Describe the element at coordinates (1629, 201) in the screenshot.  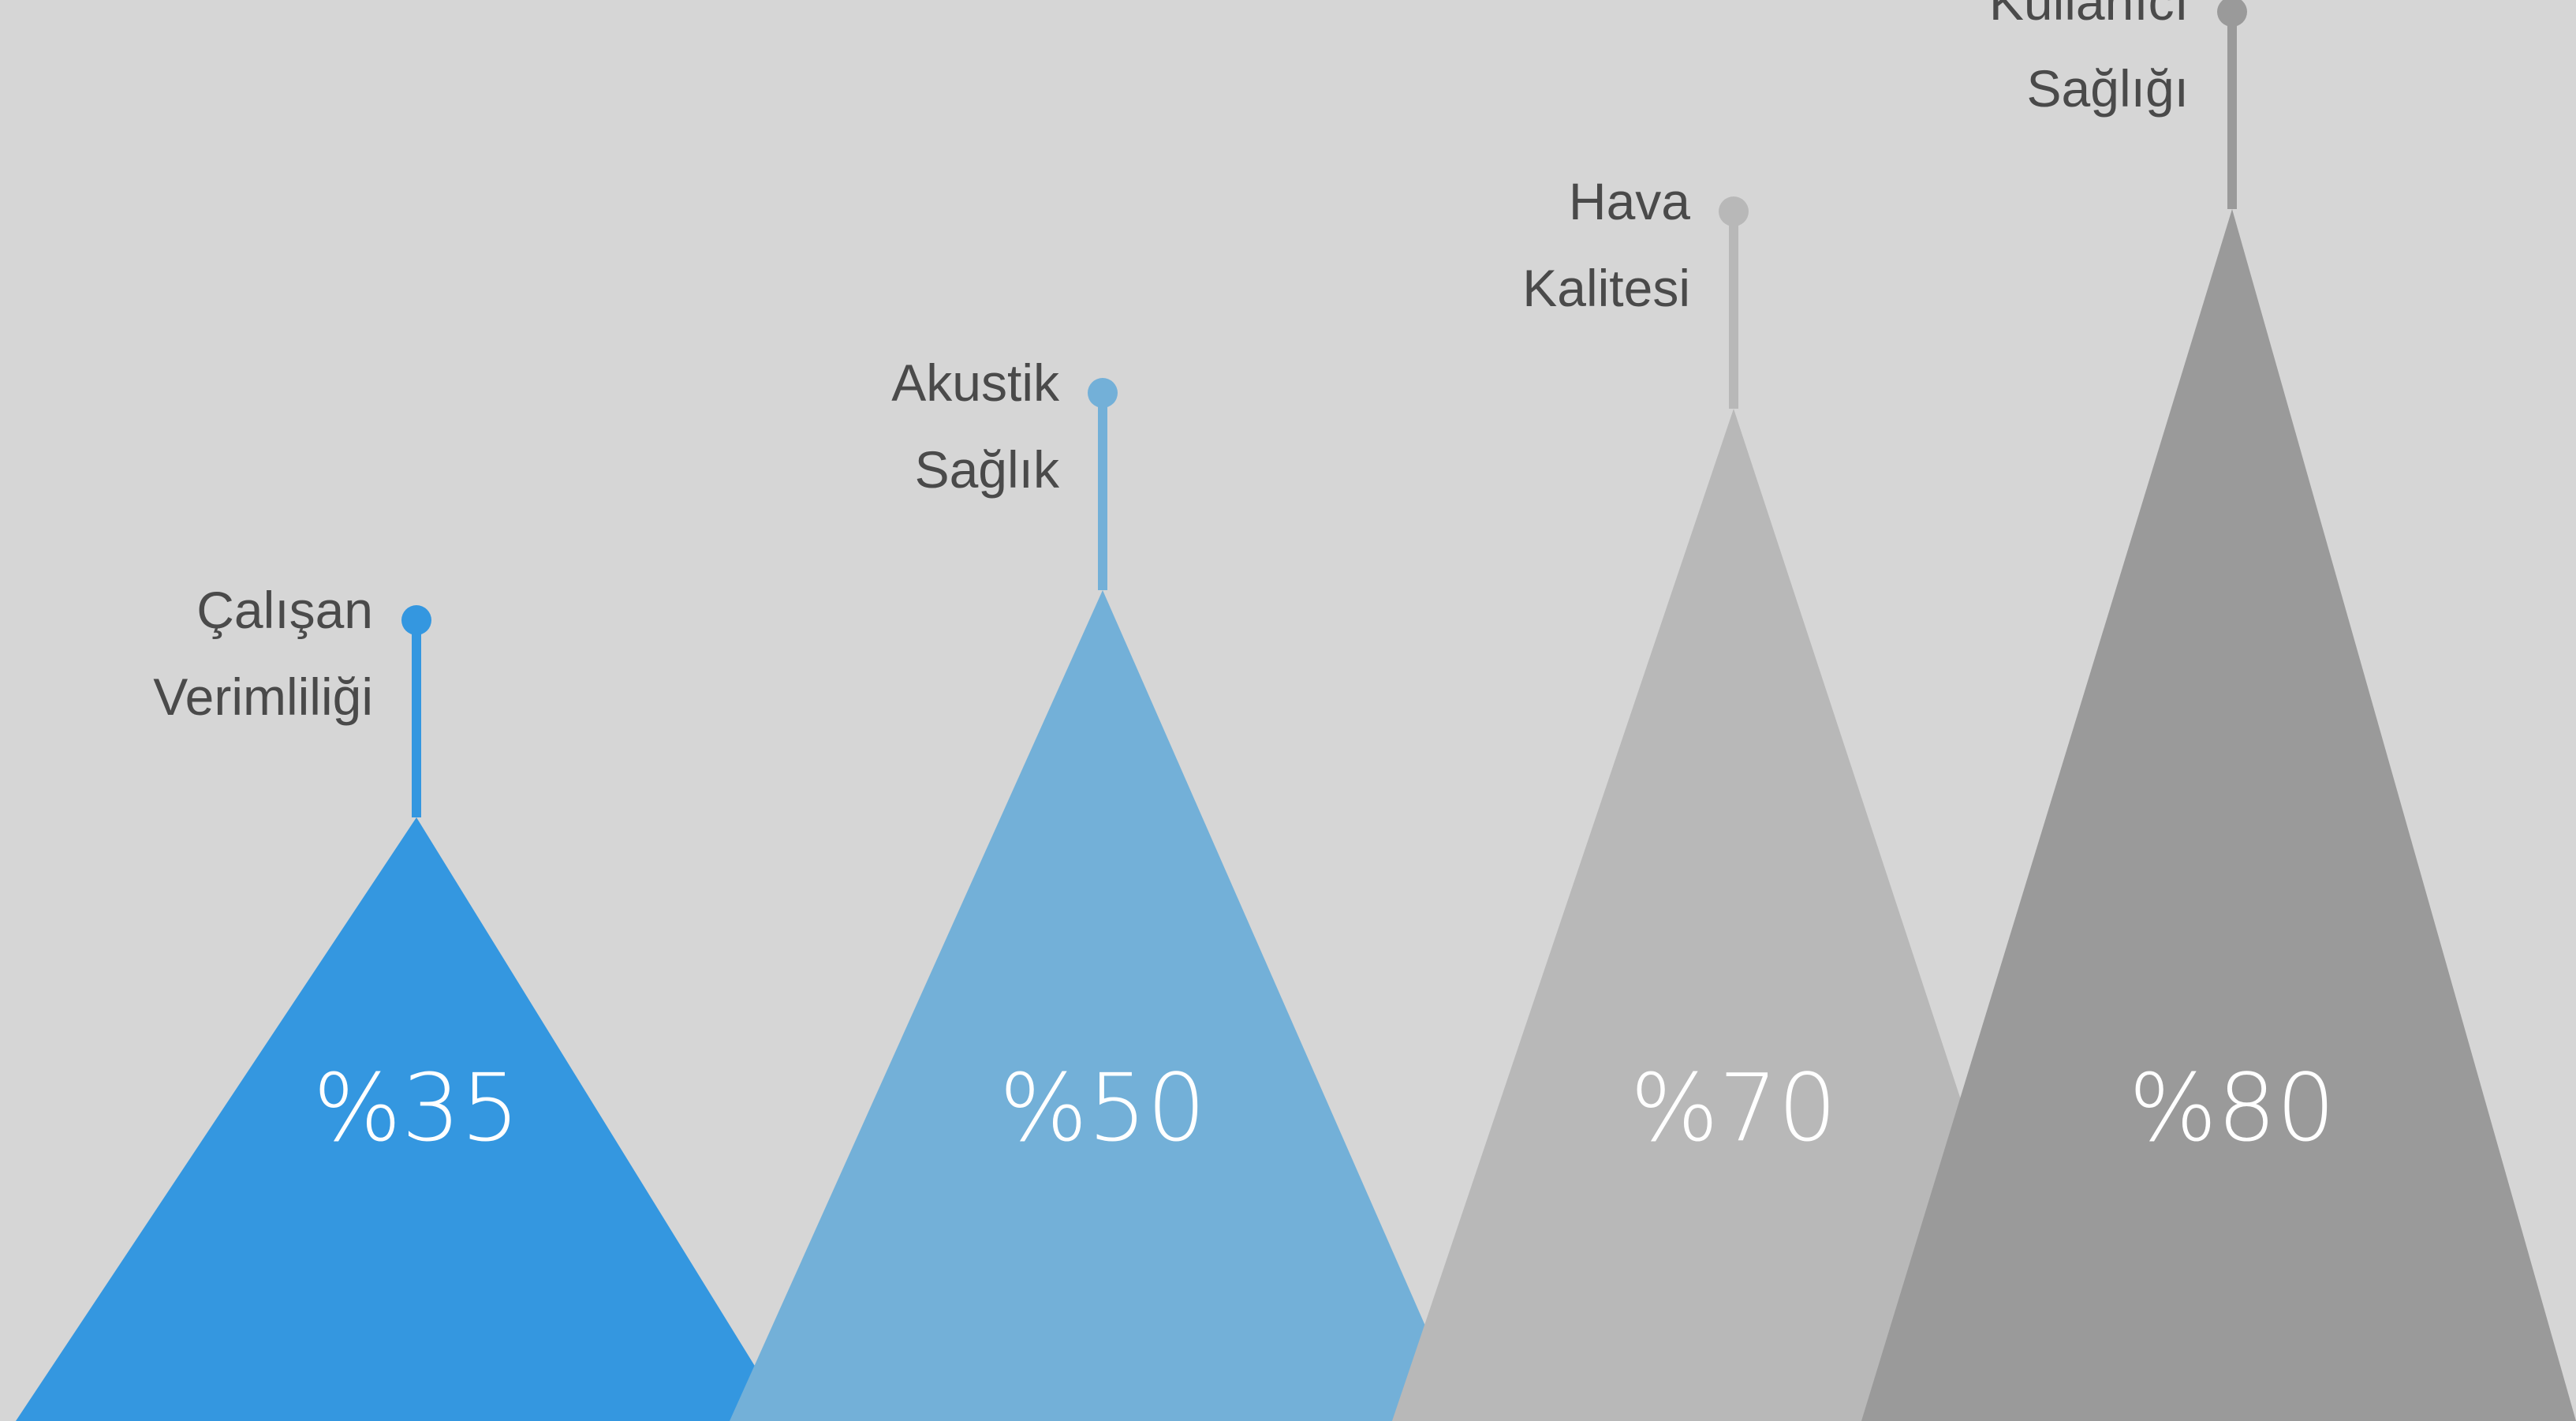
I see `category-label-3-line-1: Hava` at that location.